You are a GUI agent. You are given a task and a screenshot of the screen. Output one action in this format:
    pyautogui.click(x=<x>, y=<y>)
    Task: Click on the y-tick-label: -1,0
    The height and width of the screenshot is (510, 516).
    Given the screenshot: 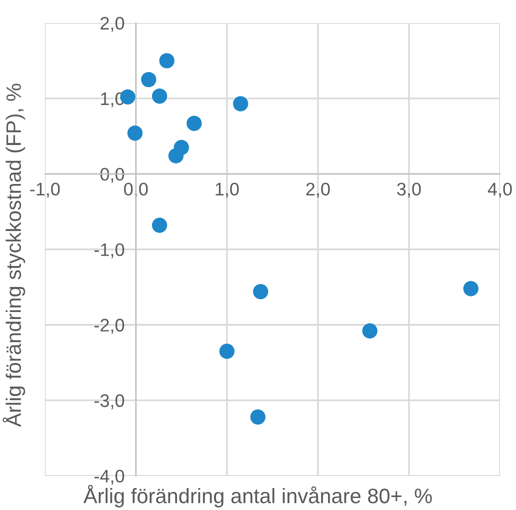 What is the action you would take?
    pyautogui.click(x=109, y=250)
    